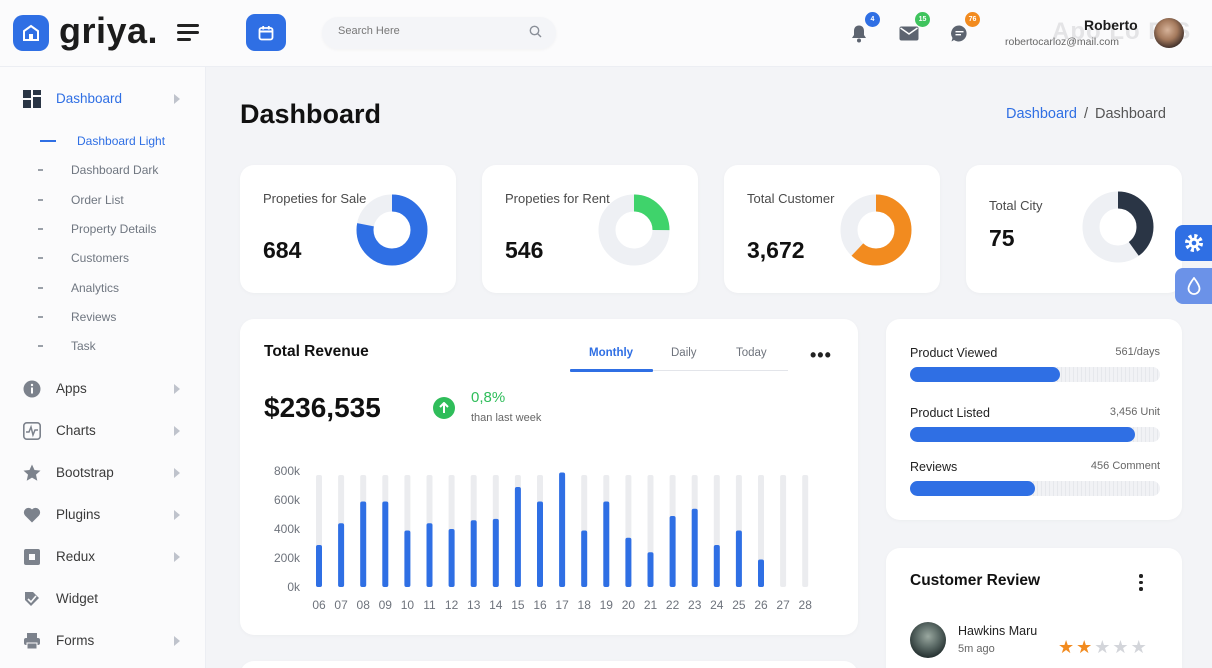 This screenshot has height=668, width=1212. Describe the element at coordinates (348, 229) in the screenshot. I see `stat-card-sale: Propeties for Sale 684` at that location.